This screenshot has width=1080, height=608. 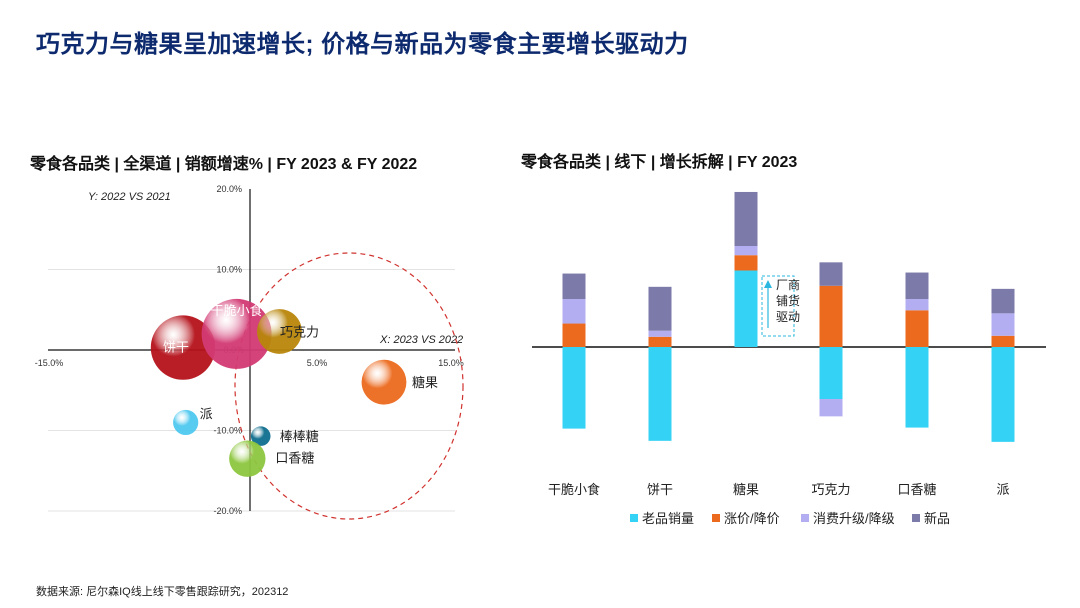 What do you see at coordinates (129, 197) in the screenshot?
I see `y-axis-note: Y: 2022 VS 2021` at bounding box center [129, 197].